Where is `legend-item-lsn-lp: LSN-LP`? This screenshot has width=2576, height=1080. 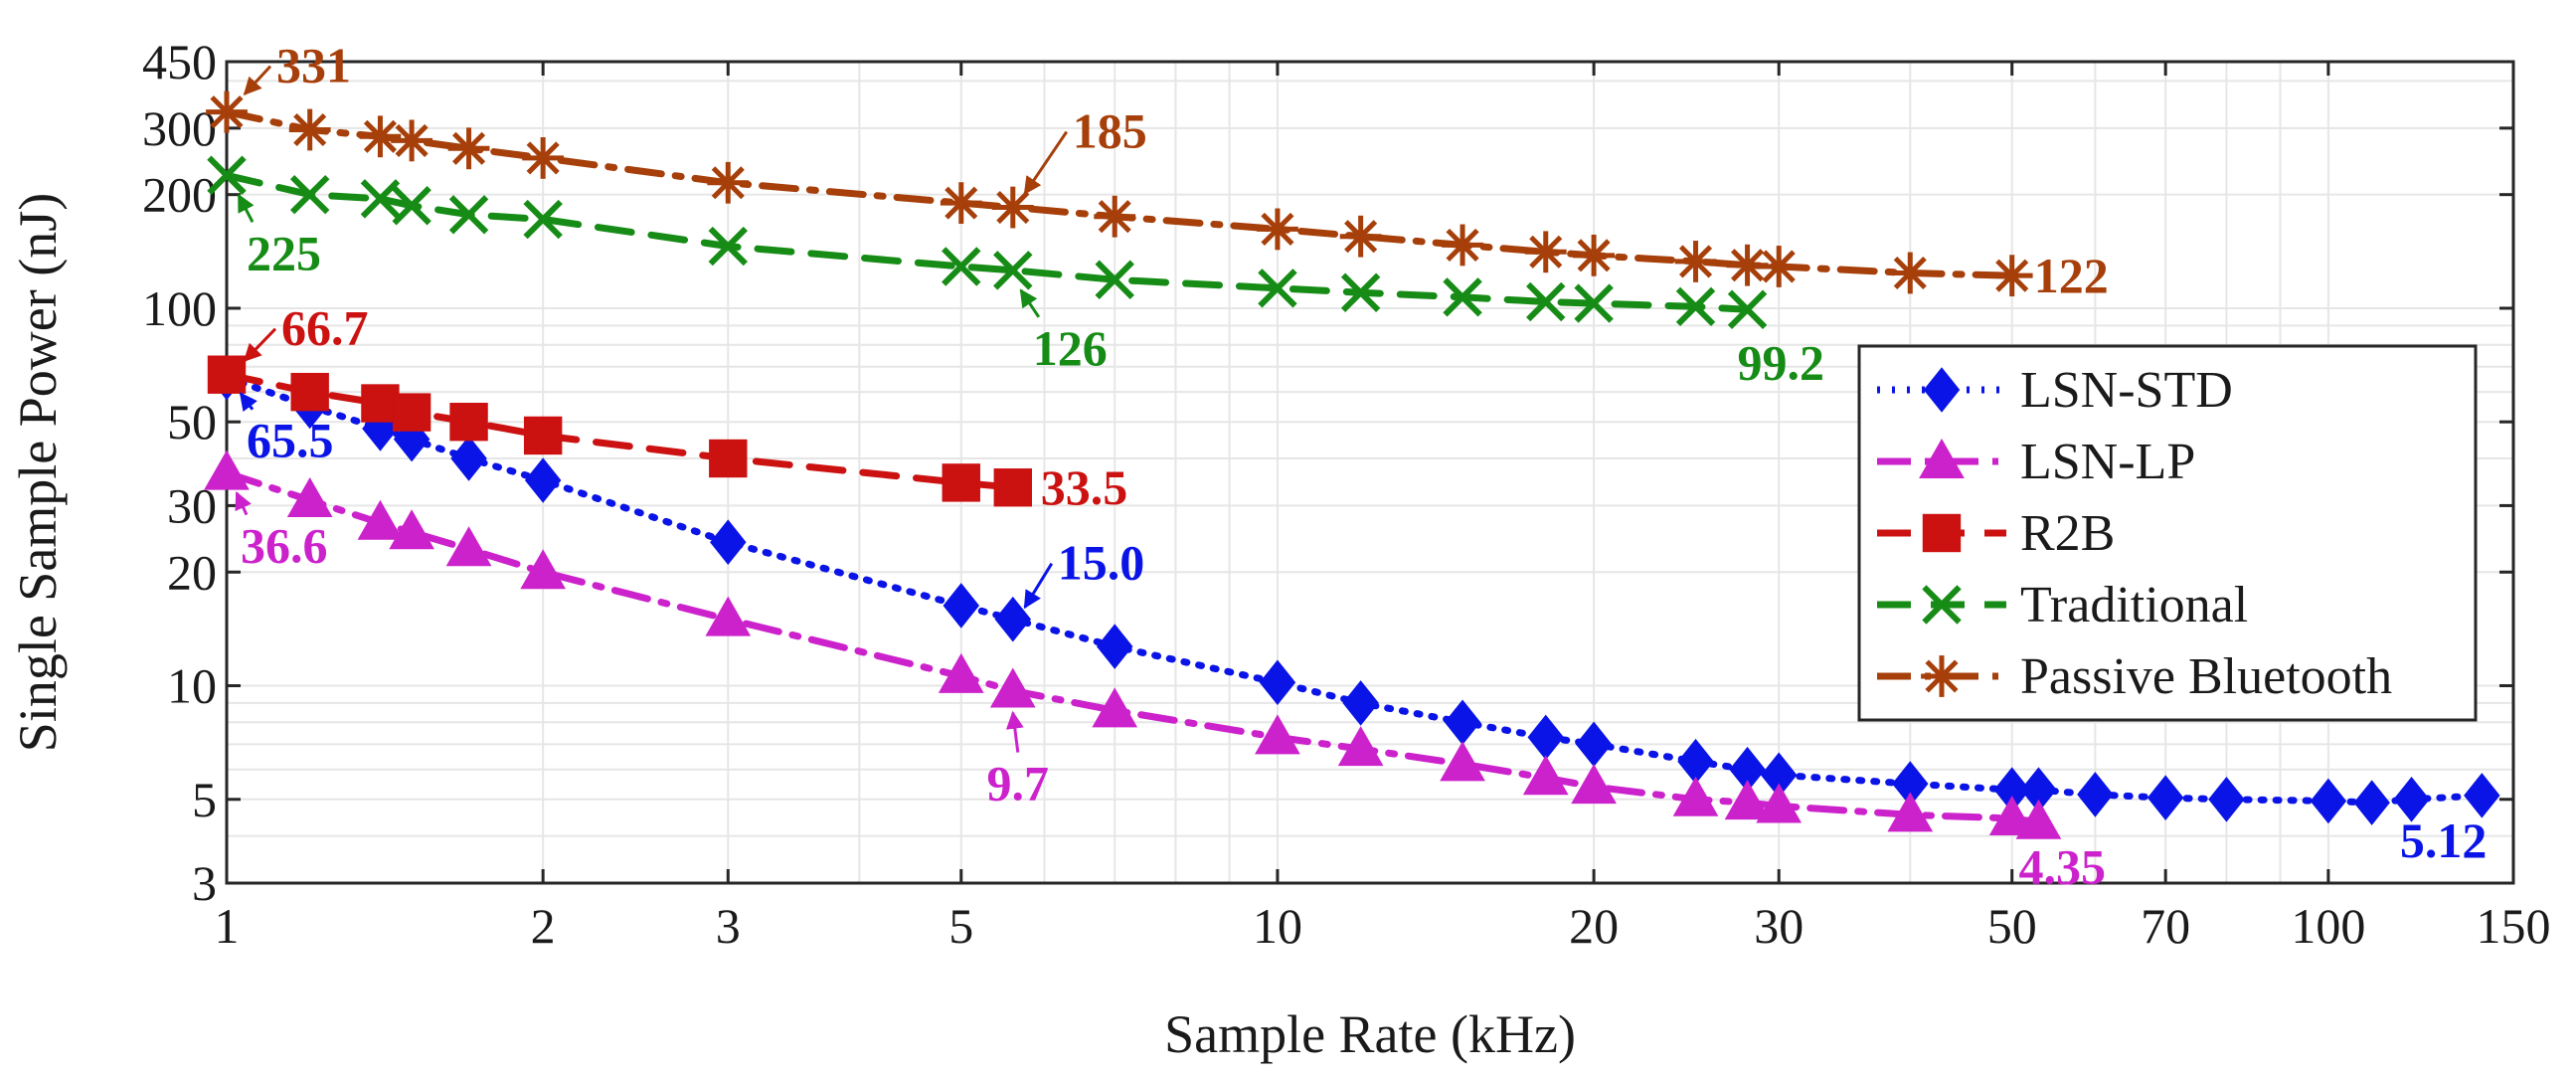
legend-item-lsn-lp: LSN-LP is located at coordinates (2036, 462).